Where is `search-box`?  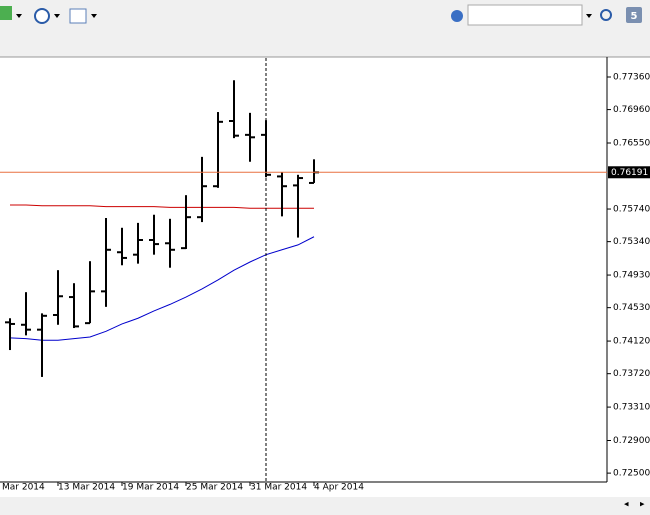 search-box is located at coordinates (525, 15).